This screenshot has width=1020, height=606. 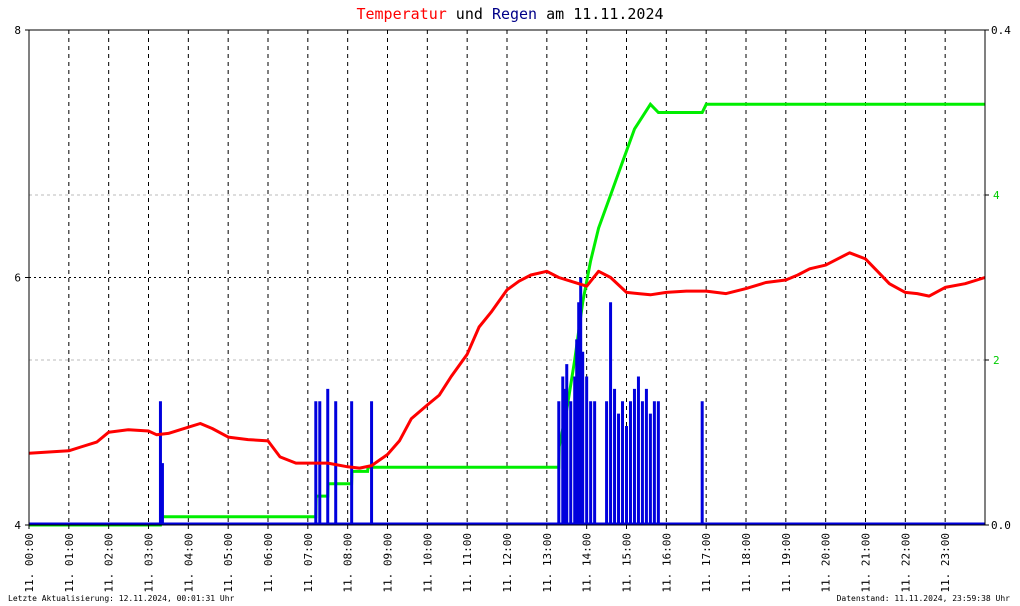 What do you see at coordinates (1001, 30) in the screenshot?
I see `right-rate-tick-label: 0.4` at bounding box center [1001, 30].